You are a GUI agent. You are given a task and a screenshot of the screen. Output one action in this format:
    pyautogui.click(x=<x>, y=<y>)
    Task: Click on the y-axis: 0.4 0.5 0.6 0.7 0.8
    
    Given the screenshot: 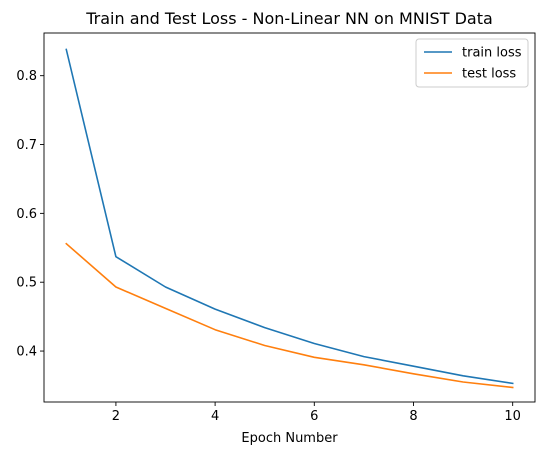 What is the action you would take?
    pyautogui.click(x=30, y=214)
    